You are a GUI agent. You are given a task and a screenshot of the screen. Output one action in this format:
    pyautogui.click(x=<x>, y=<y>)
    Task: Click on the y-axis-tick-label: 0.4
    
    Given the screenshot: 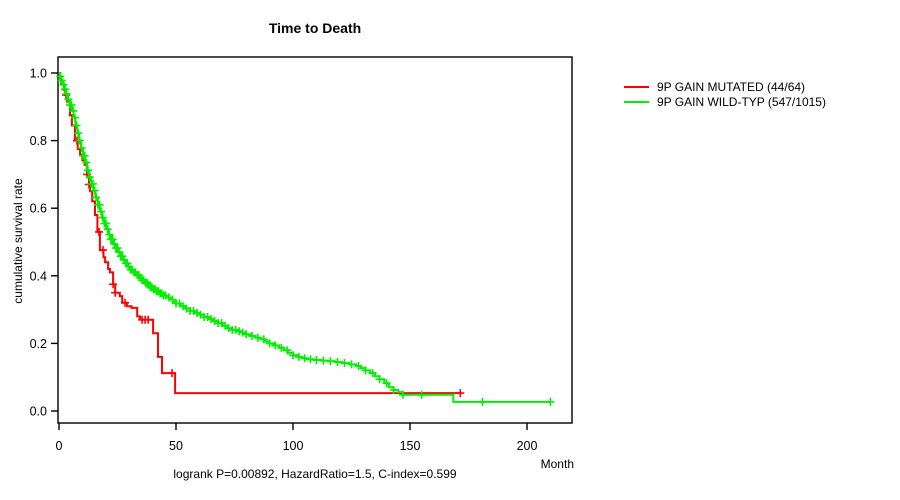 What is the action you would take?
    pyautogui.click(x=38, y=276)
    